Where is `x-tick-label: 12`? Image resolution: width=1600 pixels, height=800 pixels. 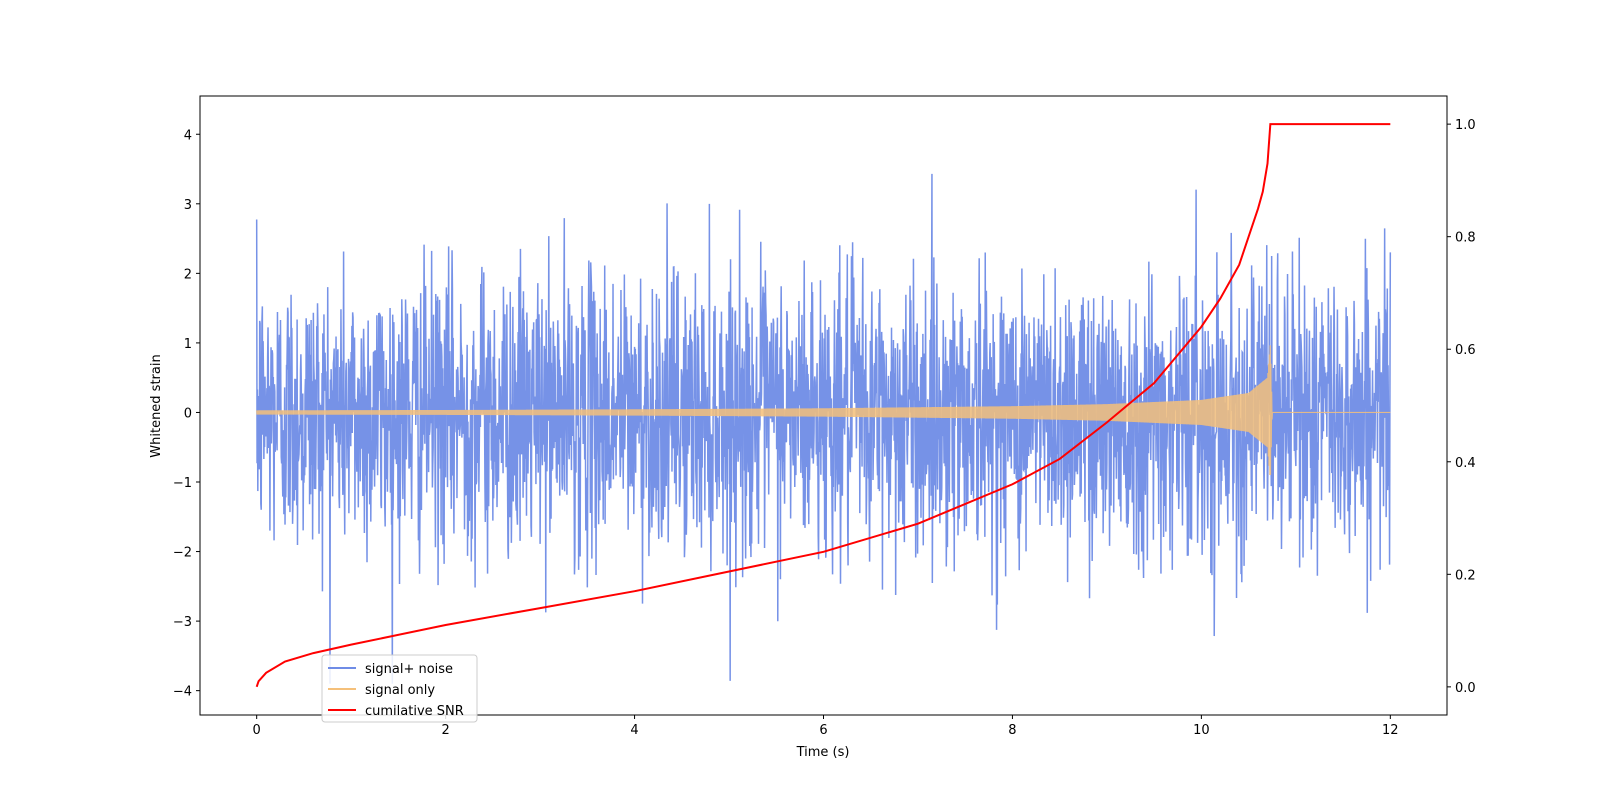
x-tick-label: 12 is located at coordinates (1390, 730).